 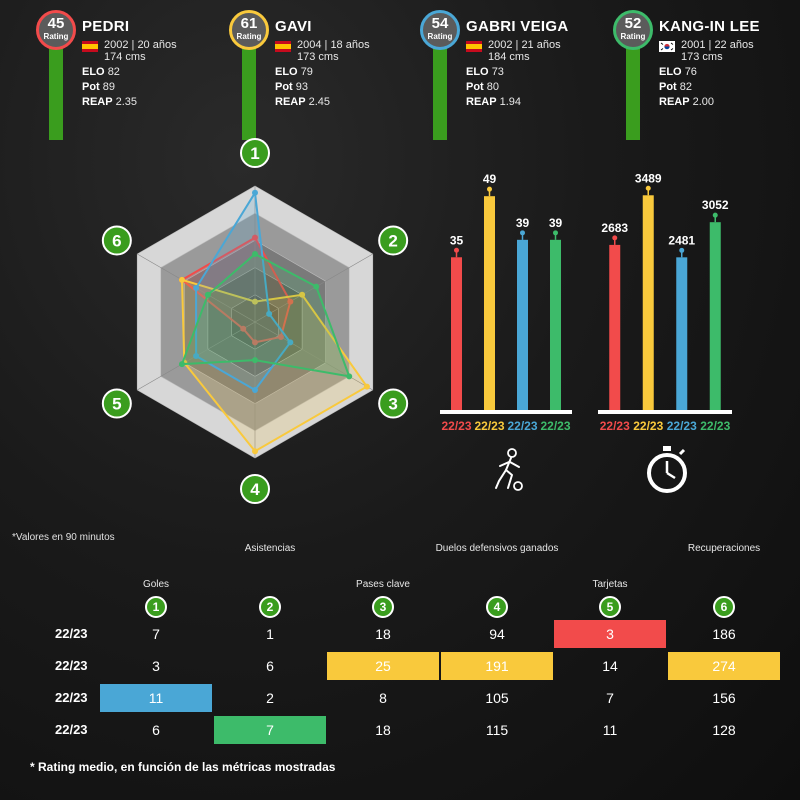 I want to click on height-info: 174 cms, so click(x=125, y=57).